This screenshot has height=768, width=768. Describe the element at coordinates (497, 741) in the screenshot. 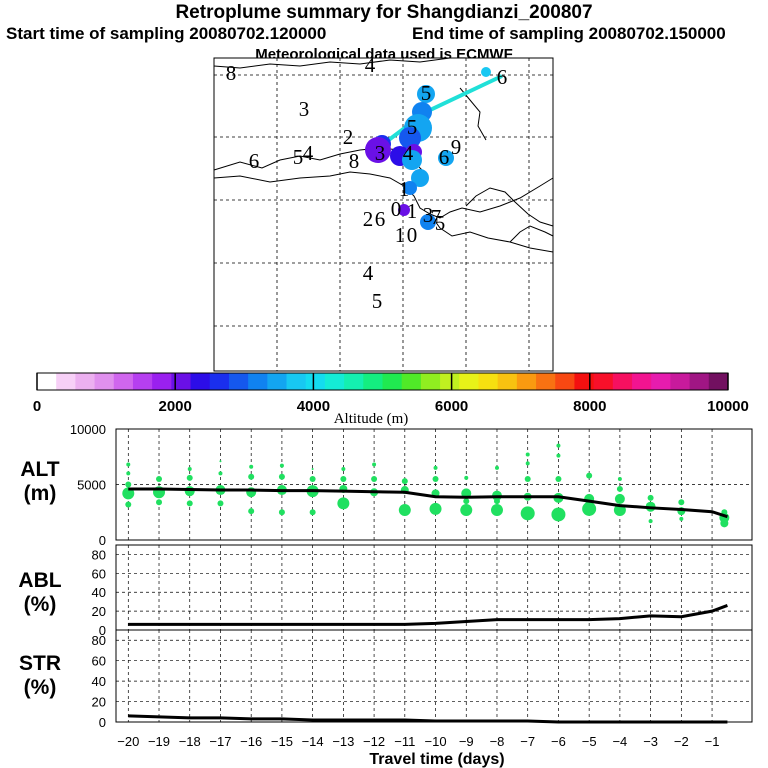

I see `x-tick-label: −8` at that location.